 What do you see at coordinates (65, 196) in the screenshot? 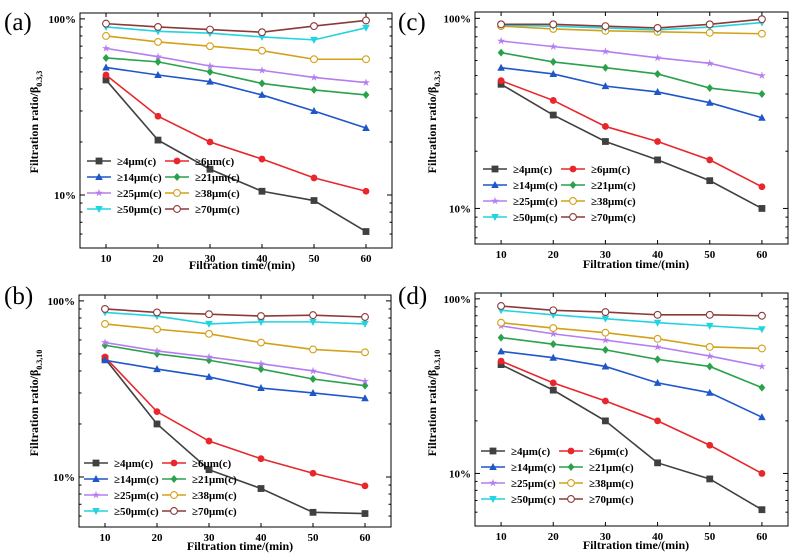
I see `y-tick-label: 10%` at bounding box center [65, 196].